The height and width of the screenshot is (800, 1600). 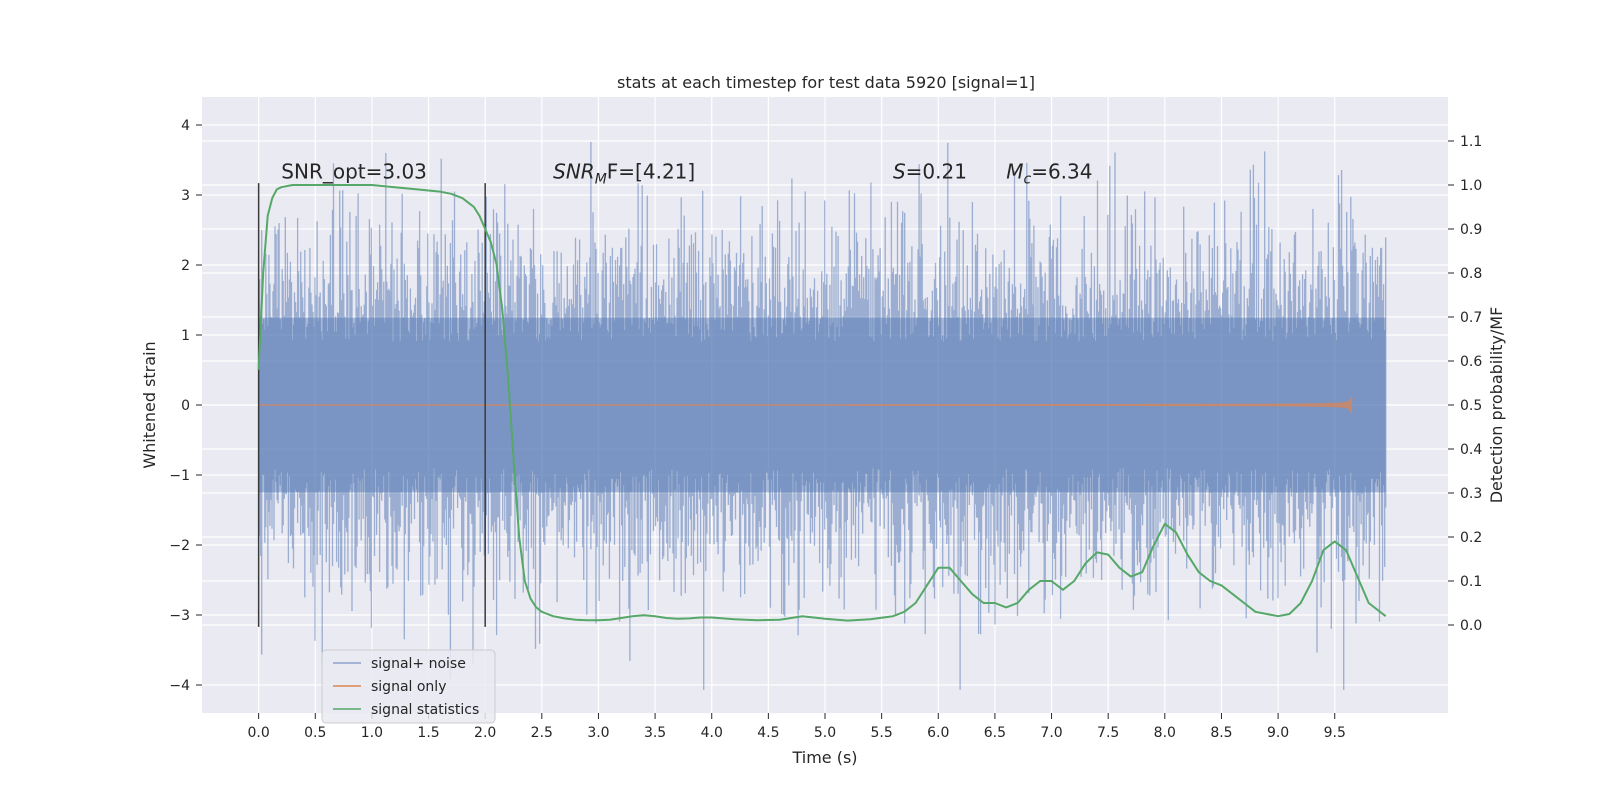 What do you see at coordinates (1471, 538) in the screenshot?
I see `y2-tick-label: 0.2` at bounding box center [1471, 538].